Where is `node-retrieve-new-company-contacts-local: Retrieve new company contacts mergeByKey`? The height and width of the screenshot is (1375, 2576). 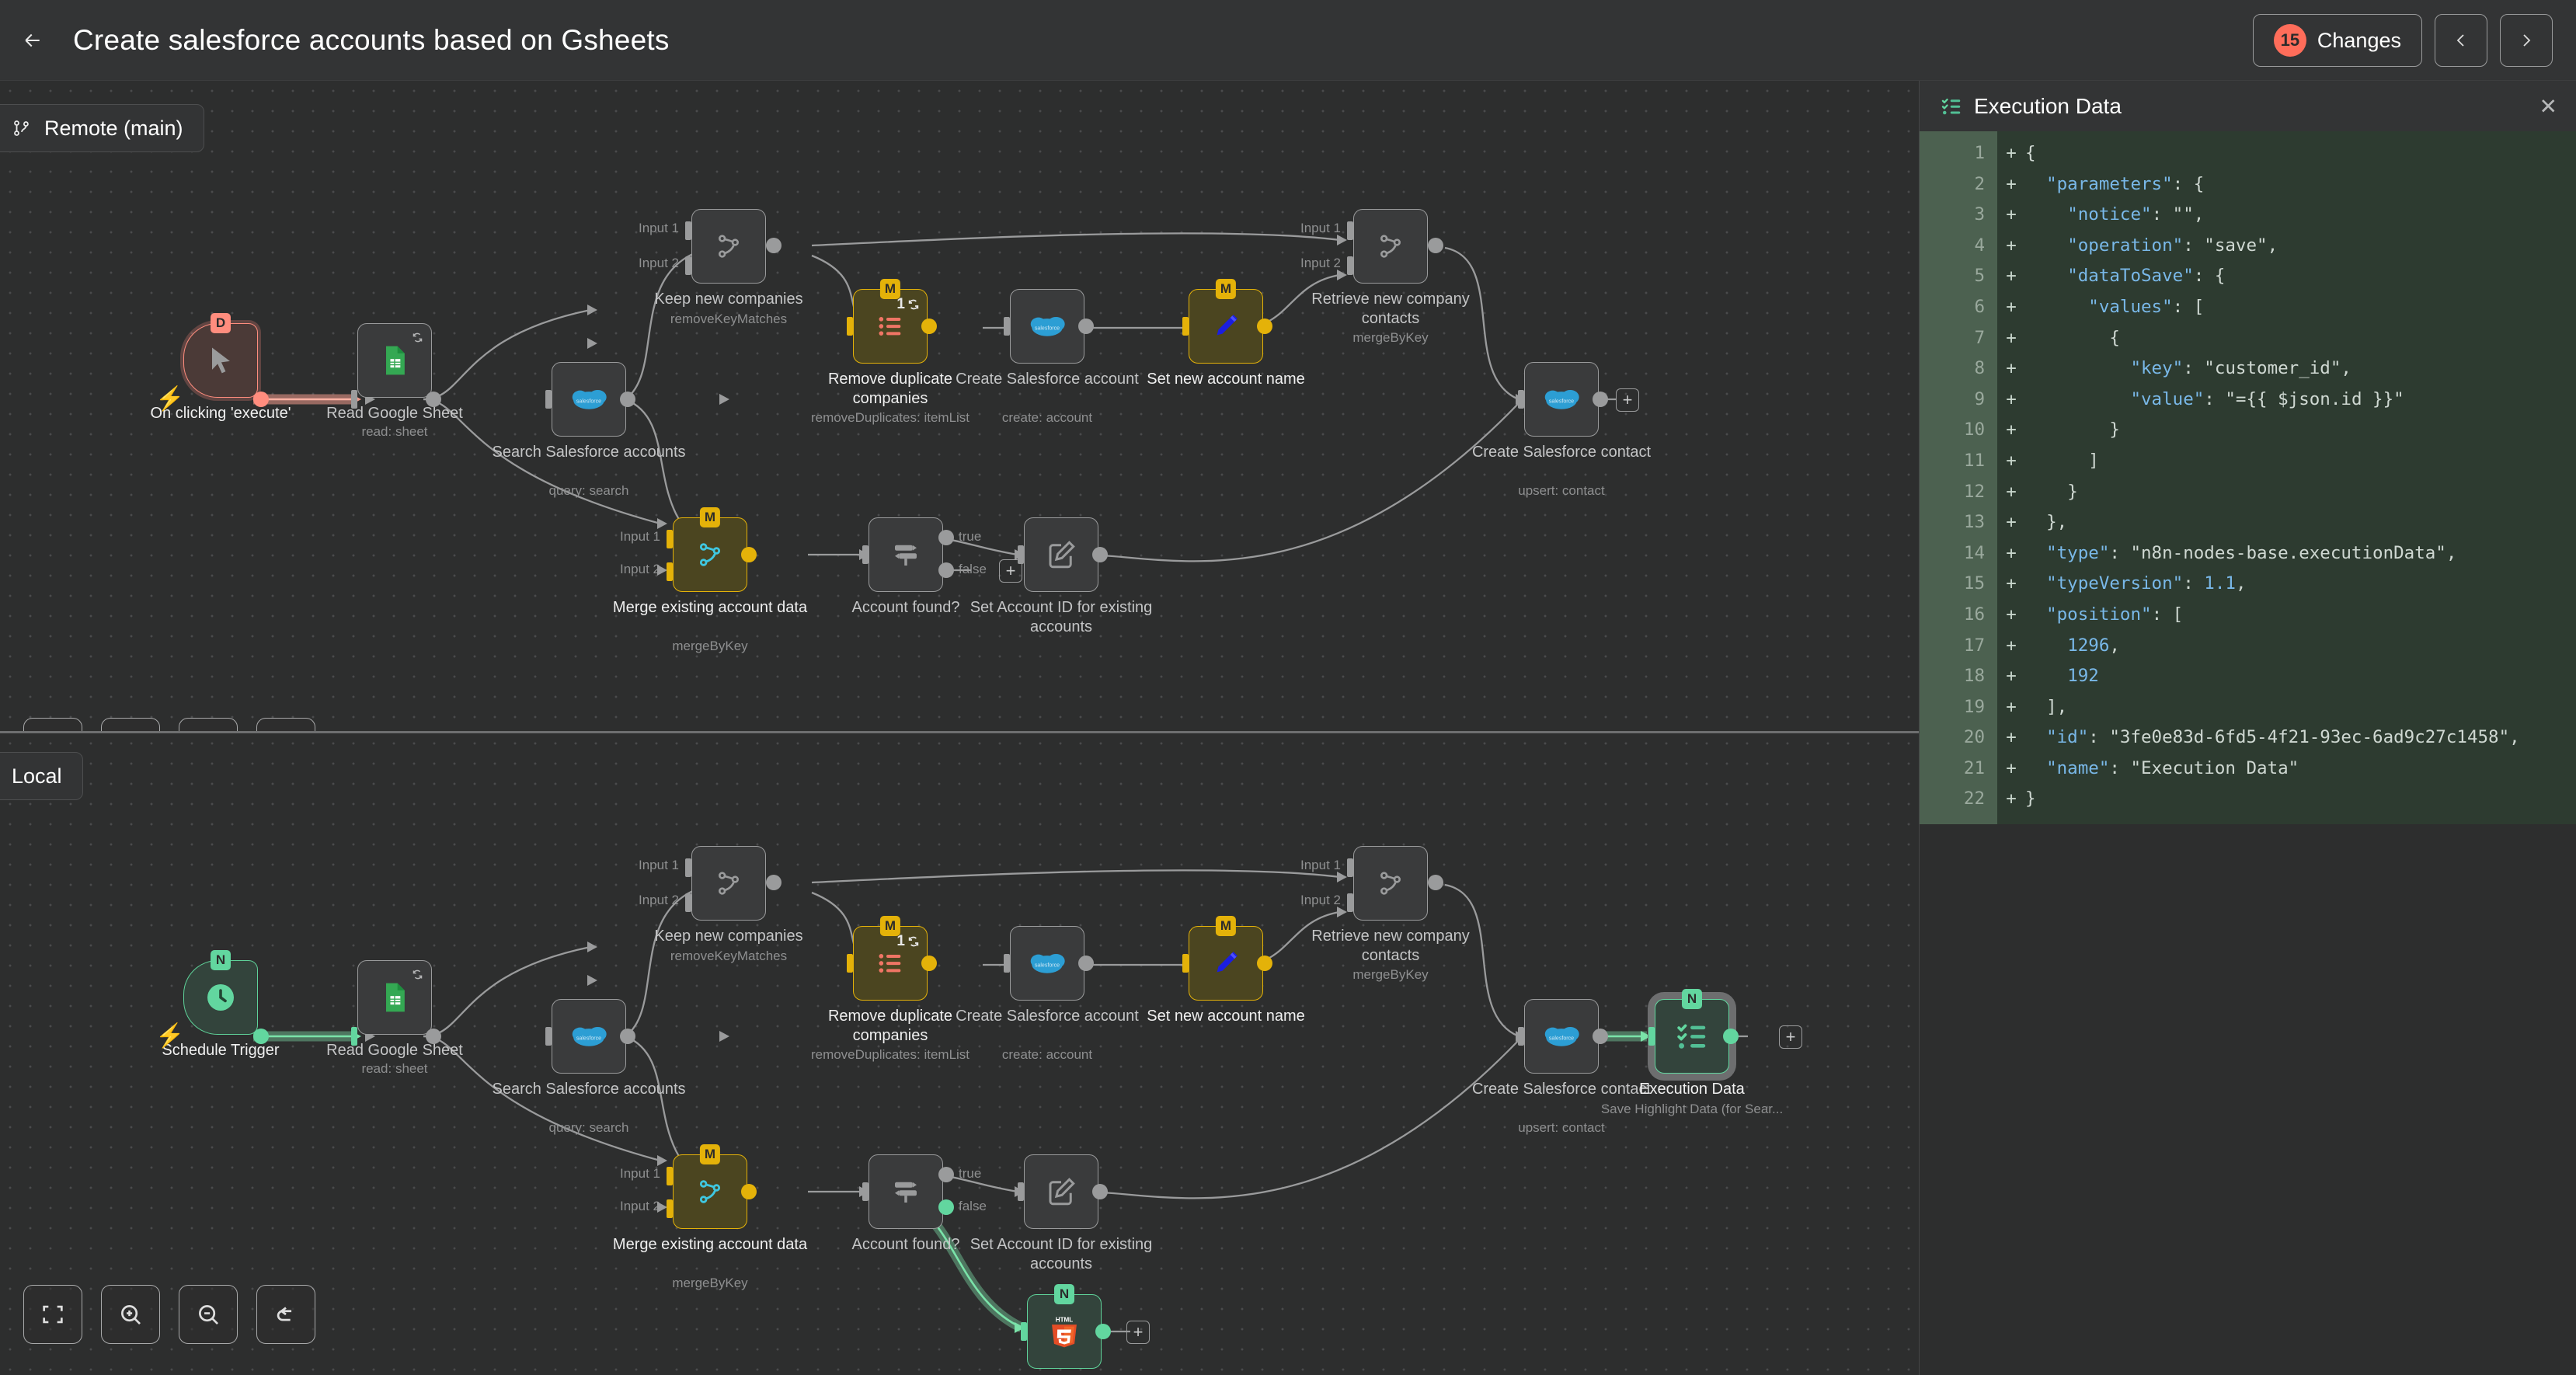 node-retrieve-new-company-contacts-local: Retrieve new company contacts mergeByKey is located at coordinates (1390, 914).